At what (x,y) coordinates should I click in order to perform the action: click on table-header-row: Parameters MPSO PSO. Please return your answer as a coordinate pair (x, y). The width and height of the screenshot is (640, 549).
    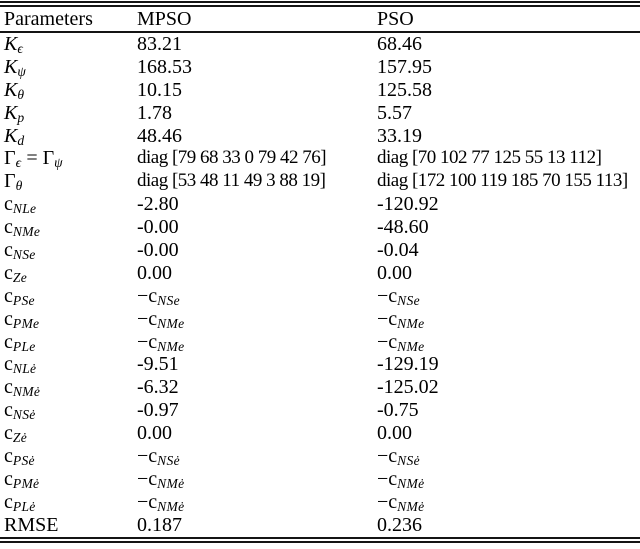
    Looking at the image, I should click on (320, 19).